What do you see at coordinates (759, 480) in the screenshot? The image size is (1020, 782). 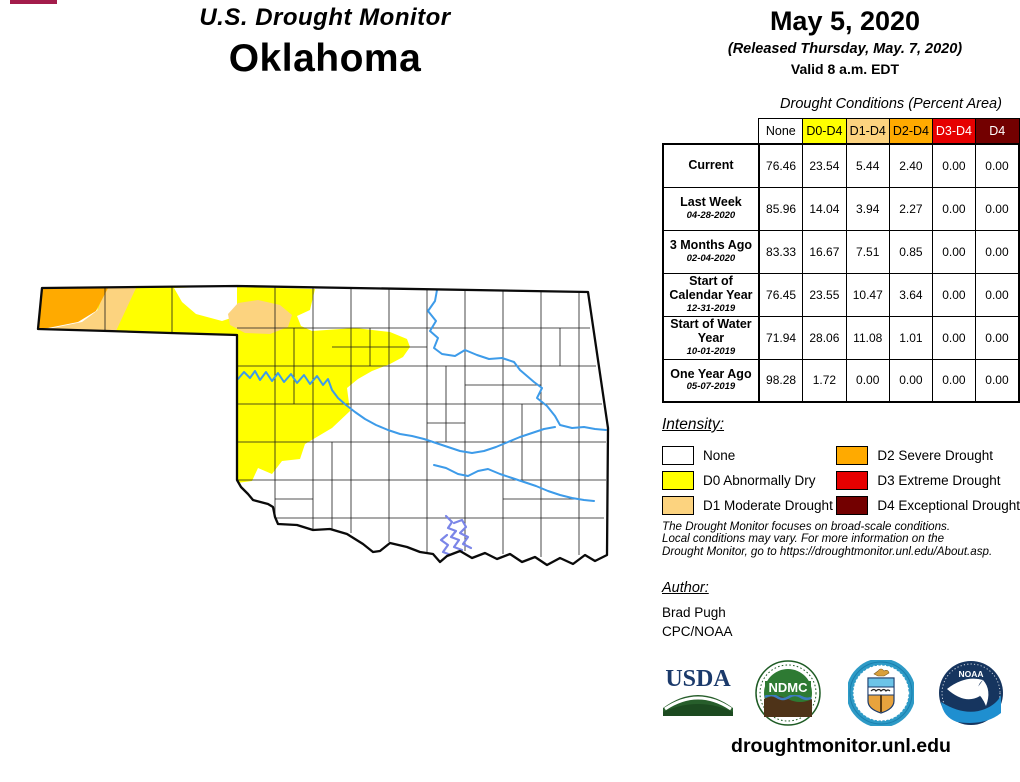 I see `legend-item-label: D0 Abnormally Dry` at bounding box center [759, 480].